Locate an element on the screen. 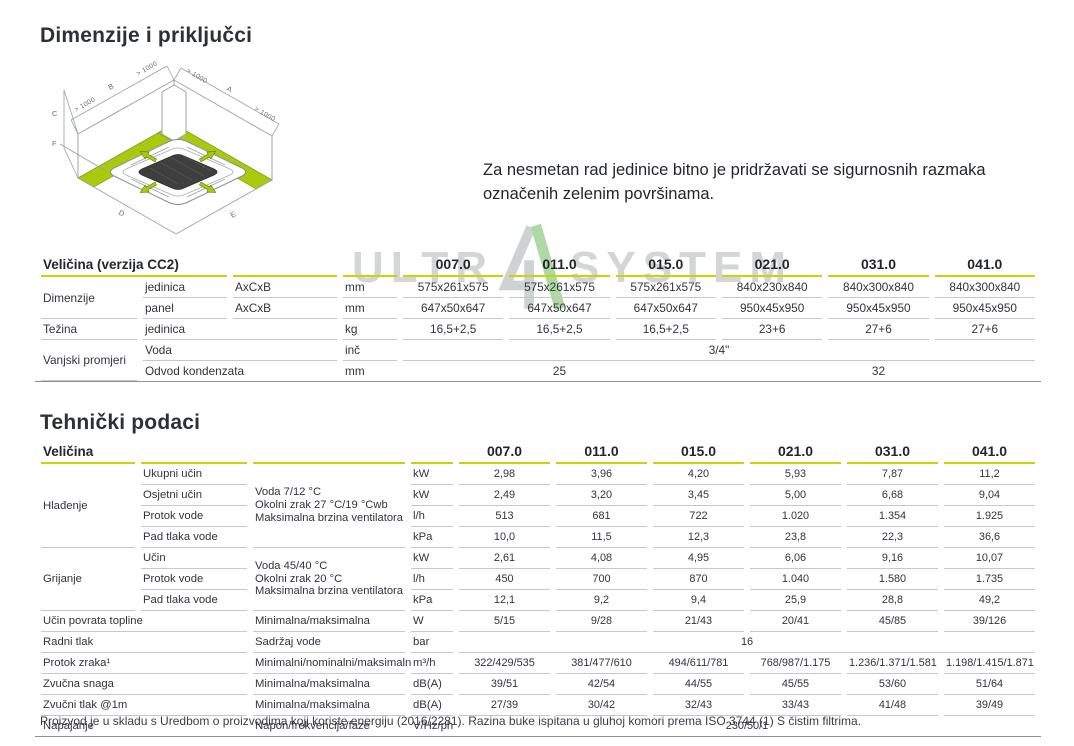 The width and height of the screenshot is (1074, 746). table-cell-merged: 230/50/1 is located at coordinates (747, 726).